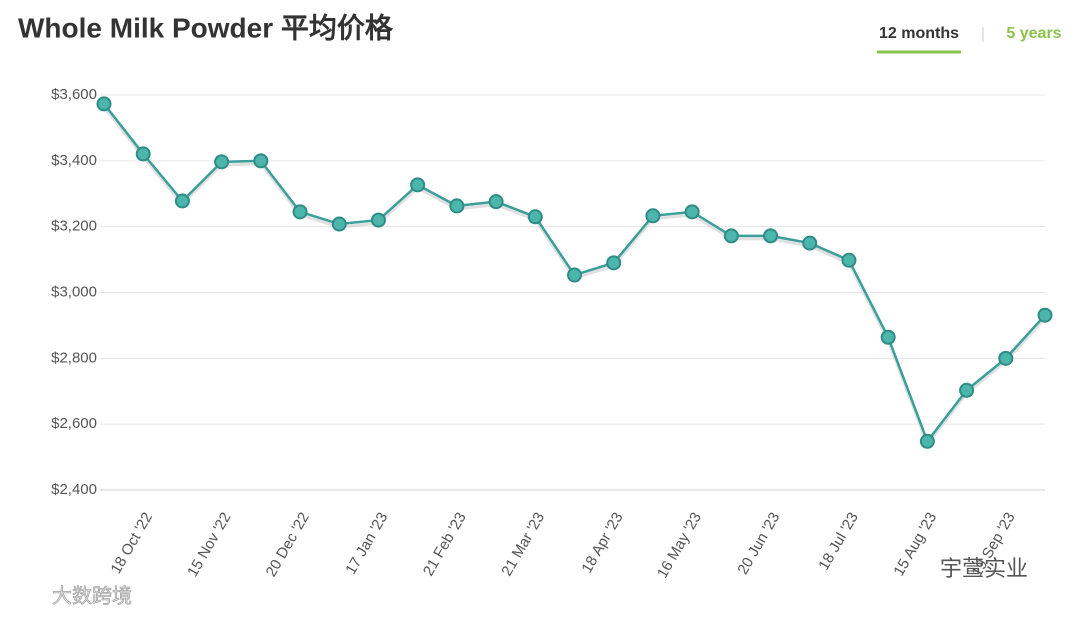  I want to click on chart-title: Whole Milk Powder 平均价格, so click(206, 27).